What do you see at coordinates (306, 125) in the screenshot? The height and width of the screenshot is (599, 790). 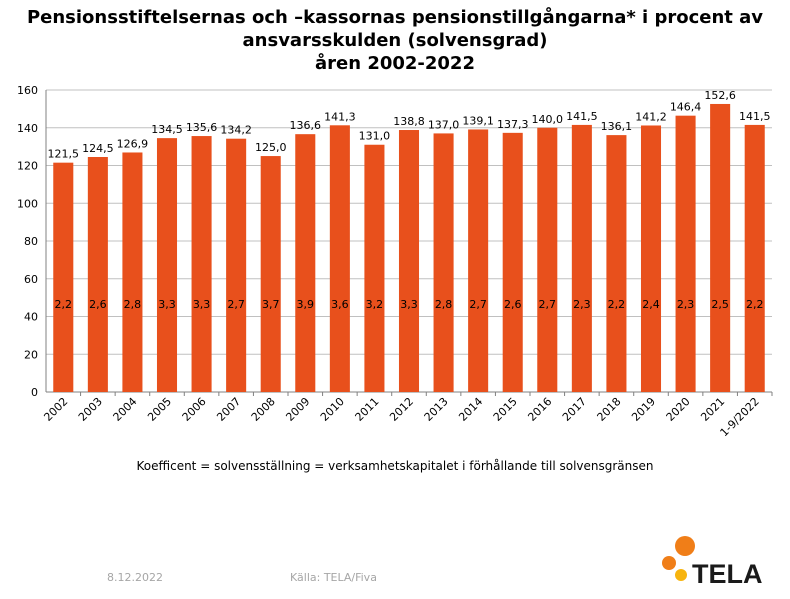 I see `value-label: 136,6` at bounding box center [306, 125].